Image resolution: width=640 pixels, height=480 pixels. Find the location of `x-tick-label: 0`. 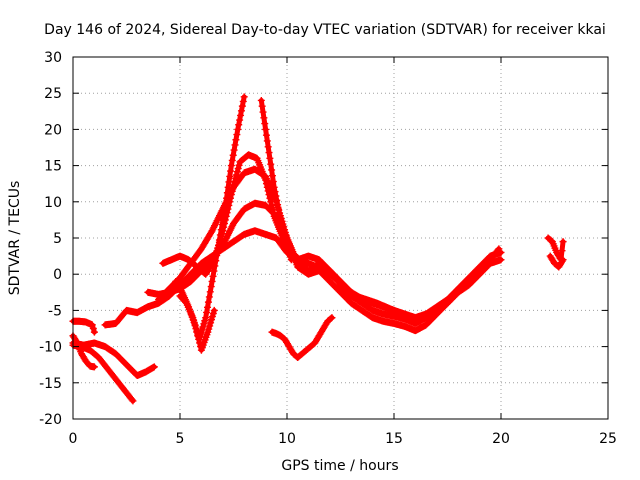

x-tick-label: 0 is located at coordinates (73, 439).